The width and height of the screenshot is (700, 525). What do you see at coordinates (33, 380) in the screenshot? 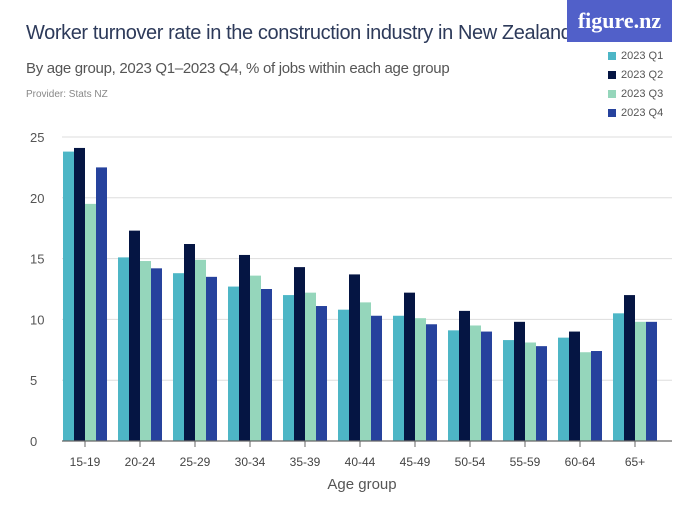
I see `y-tick-label: 5` at bounding box center [33, 380].